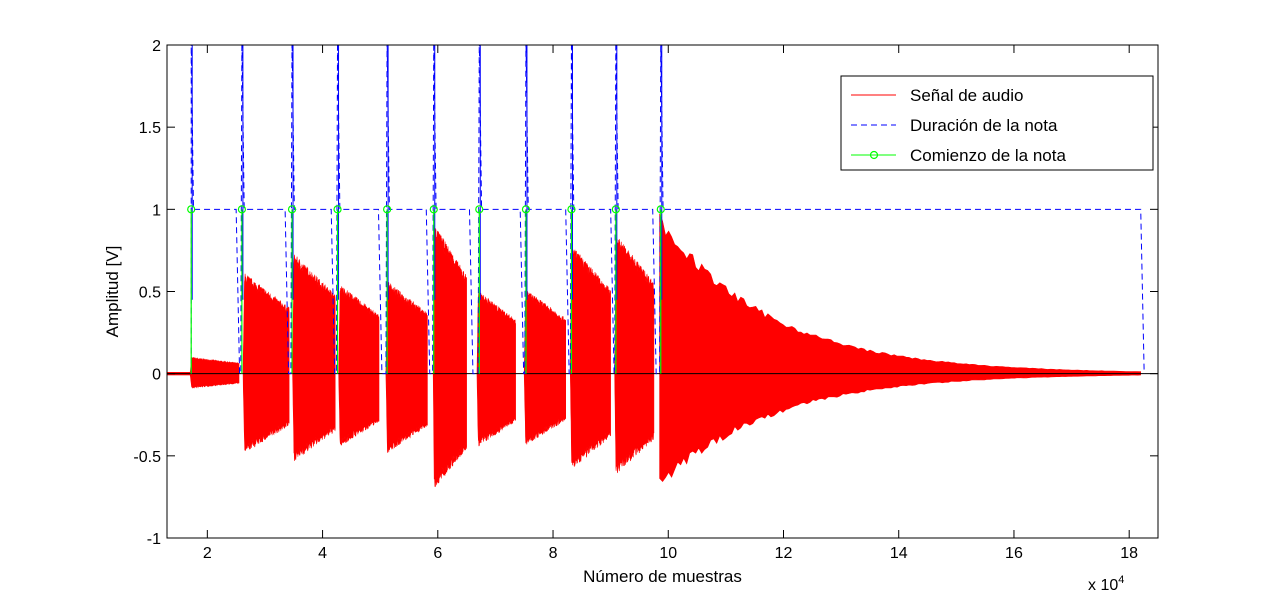 The image size is (1281, 603). I want to click on y-tick-label: 0.5, so click(150, 293).